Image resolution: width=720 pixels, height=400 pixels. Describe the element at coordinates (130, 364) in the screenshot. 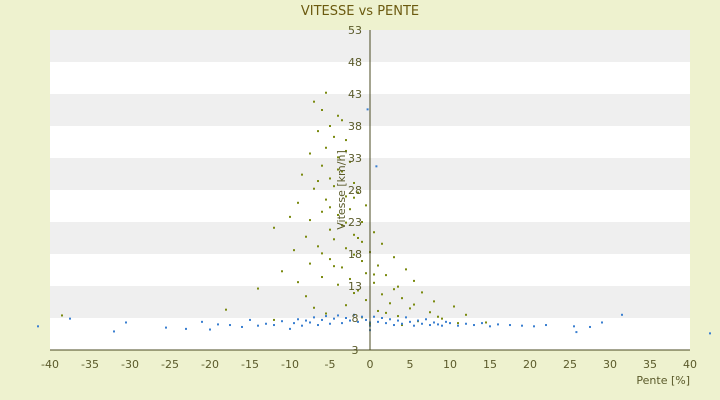

I see `x-tick-label: -30` at that location.